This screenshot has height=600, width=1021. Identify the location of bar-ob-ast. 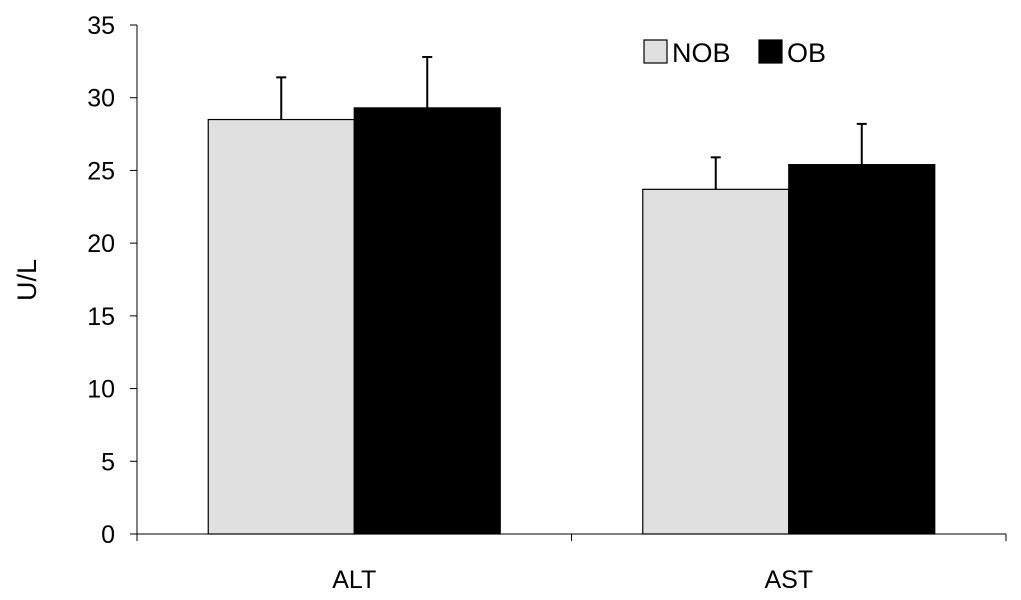
(862, 349).